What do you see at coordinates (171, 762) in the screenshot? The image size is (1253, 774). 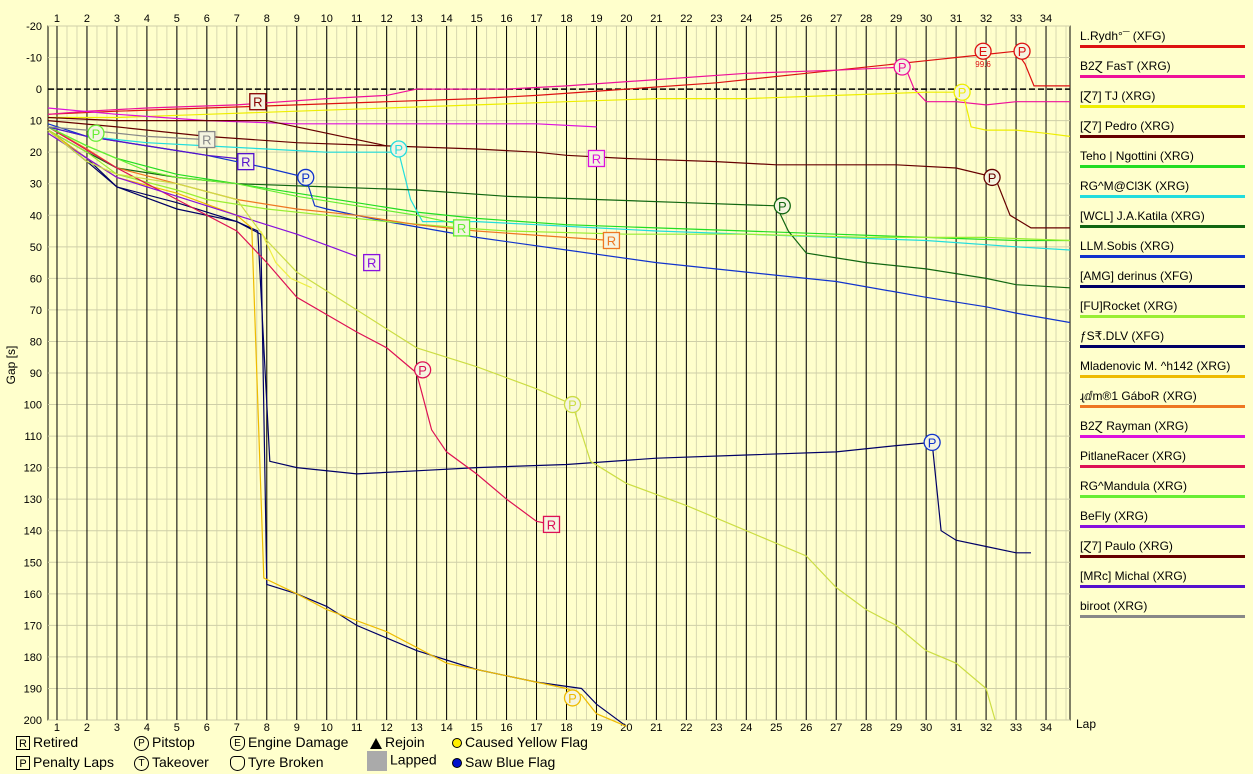 I see `key-takeover: T Takeover` at bounding box center [171, 762].